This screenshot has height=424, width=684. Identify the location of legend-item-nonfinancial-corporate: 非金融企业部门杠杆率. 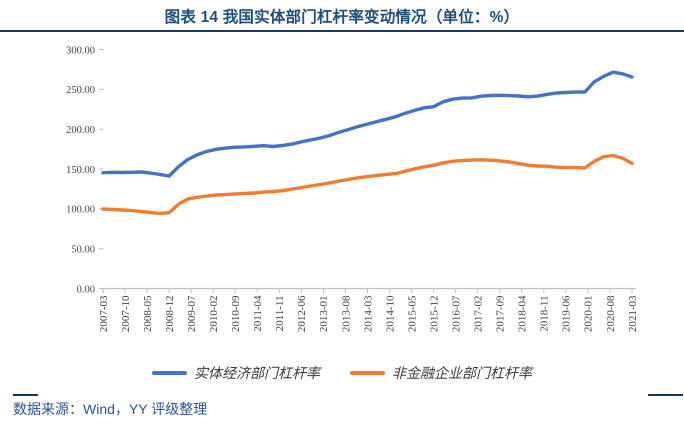
(441, 373).